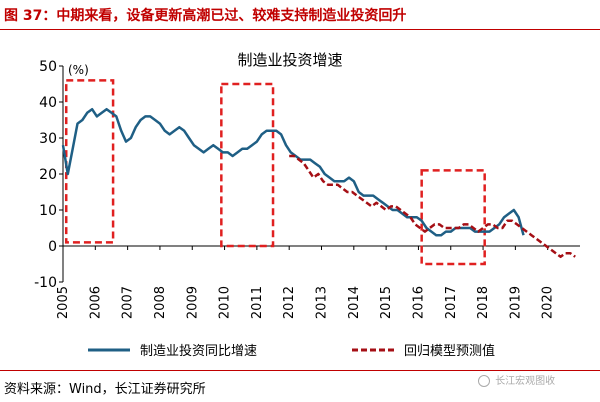 This screenshot has width=600, height=402. Describe the element at coordinates (300, 370) in the screenshot. I see `footer-rule` at that location.